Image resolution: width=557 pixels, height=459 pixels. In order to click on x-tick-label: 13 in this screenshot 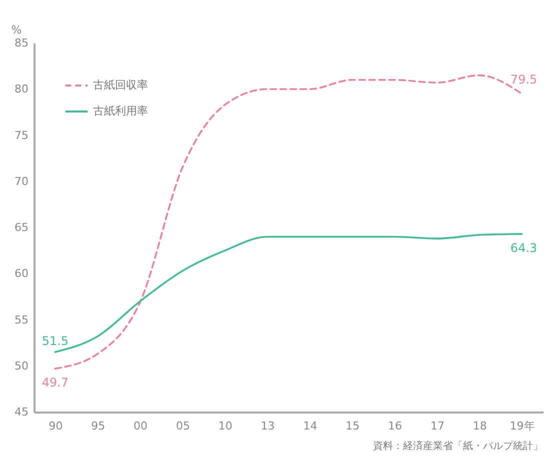, I will do `click(267, 426)`.